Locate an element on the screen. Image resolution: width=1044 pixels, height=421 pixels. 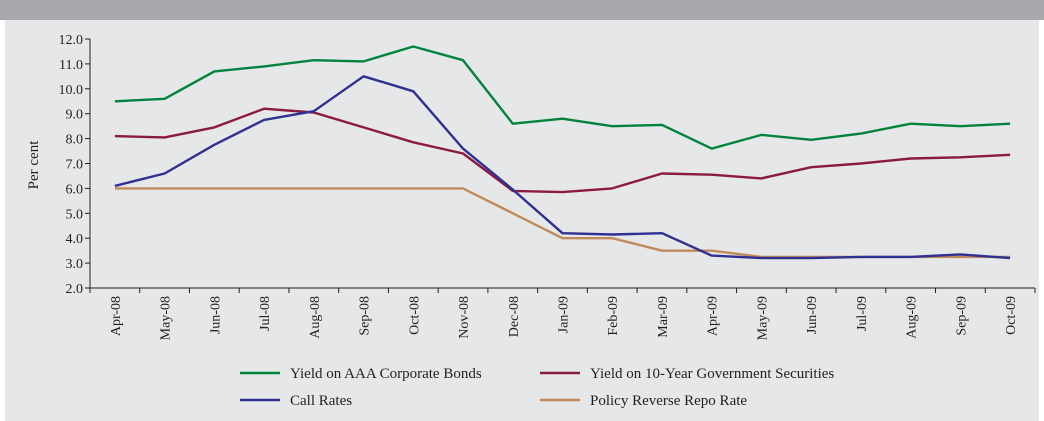
y-tick-label: 4.0 is located at coordinates (75, 239).